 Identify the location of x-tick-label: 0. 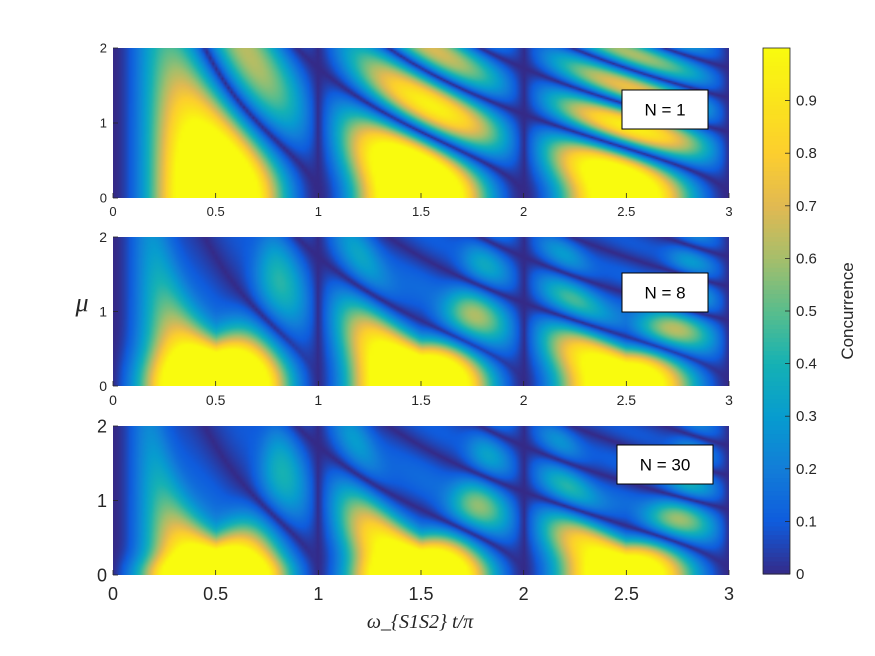
(113, 594).